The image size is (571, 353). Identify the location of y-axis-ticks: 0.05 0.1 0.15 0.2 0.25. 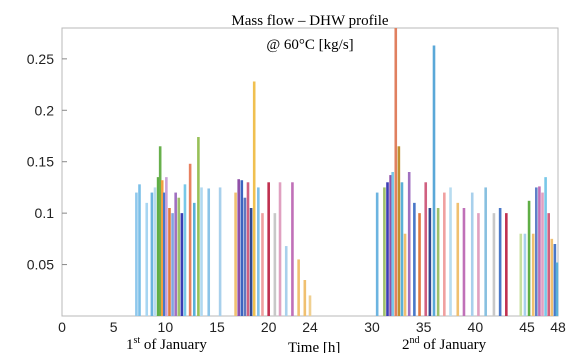
(47, 162).